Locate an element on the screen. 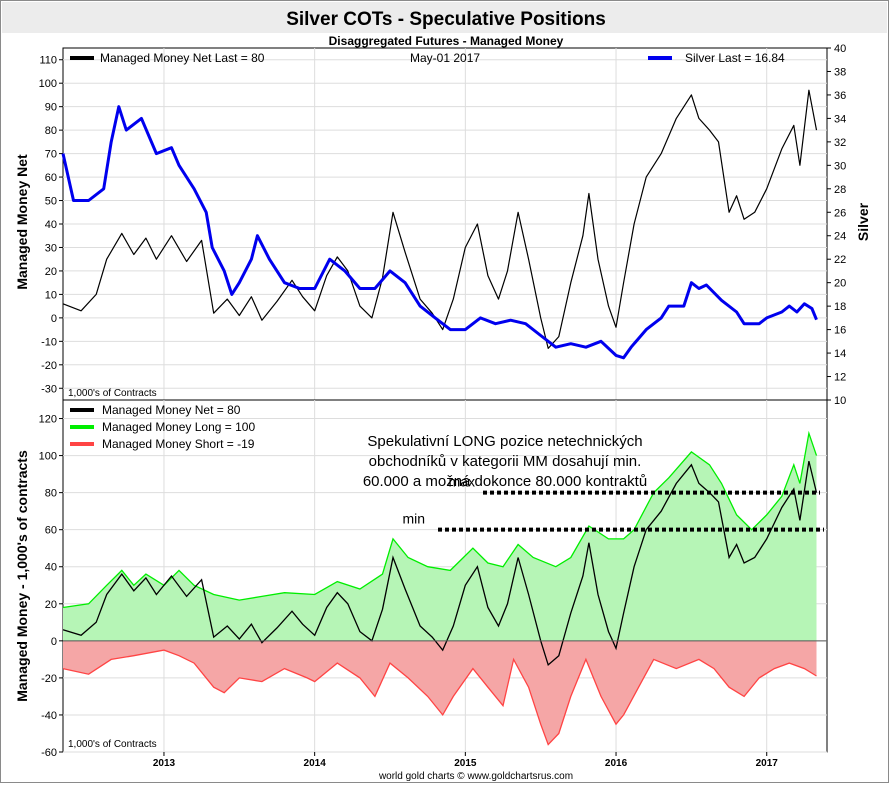 This screenshot has width=891, height=785. top-y2-tick-label: 14 is located at coordinates (840, 354).